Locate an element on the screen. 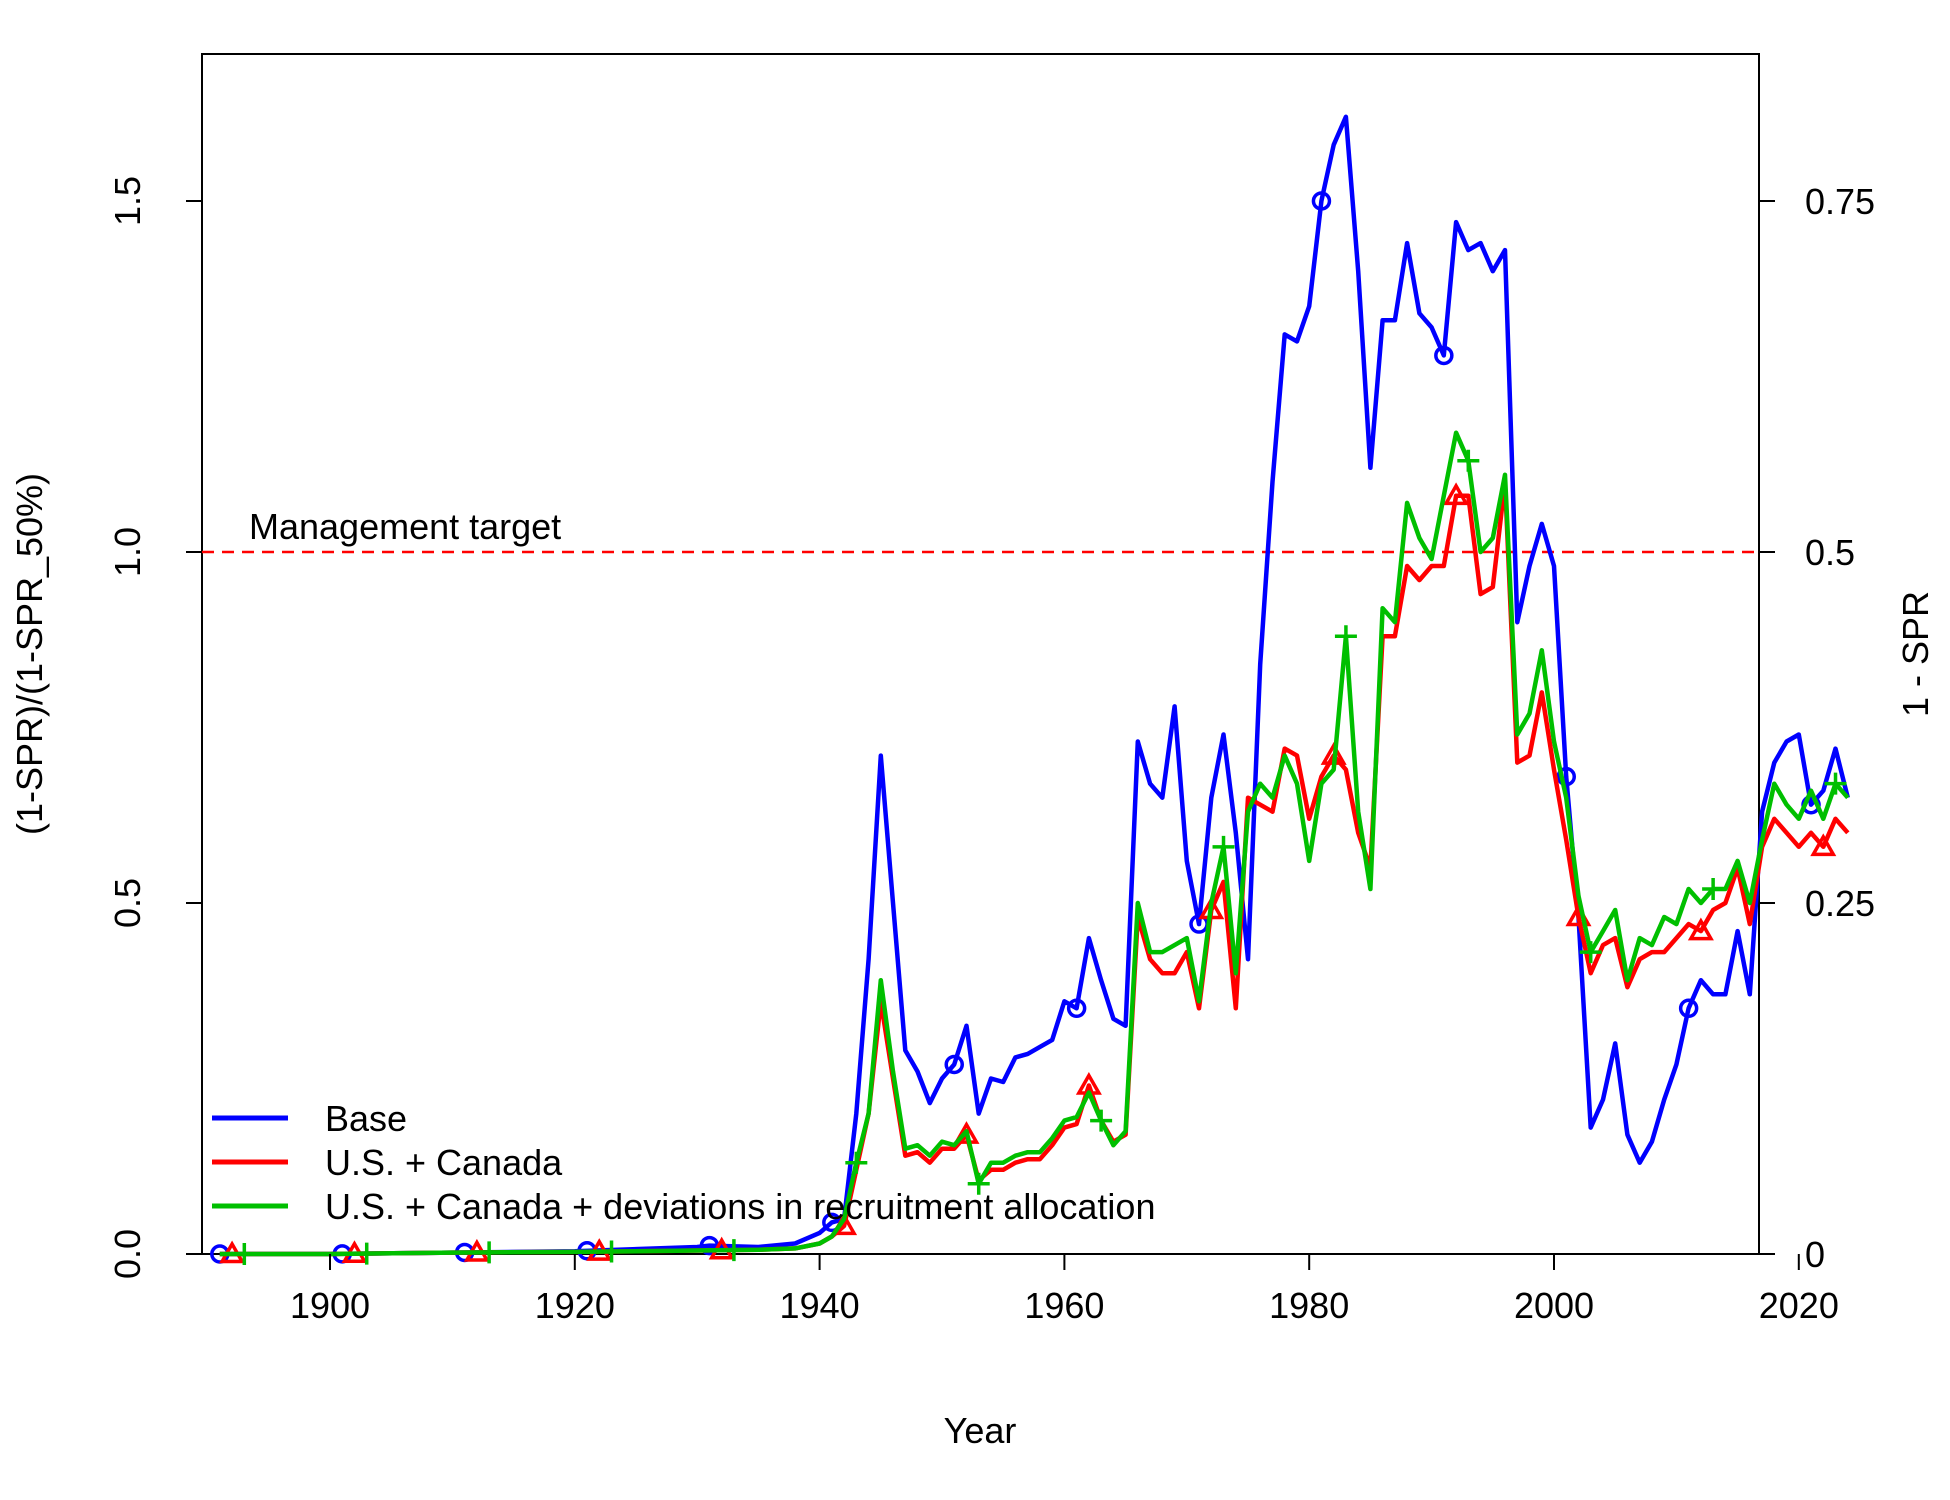 The width and height of the screenshot is (1950, 1500). x-tick-label: 1980 is located at coordinates (1309, 1305).